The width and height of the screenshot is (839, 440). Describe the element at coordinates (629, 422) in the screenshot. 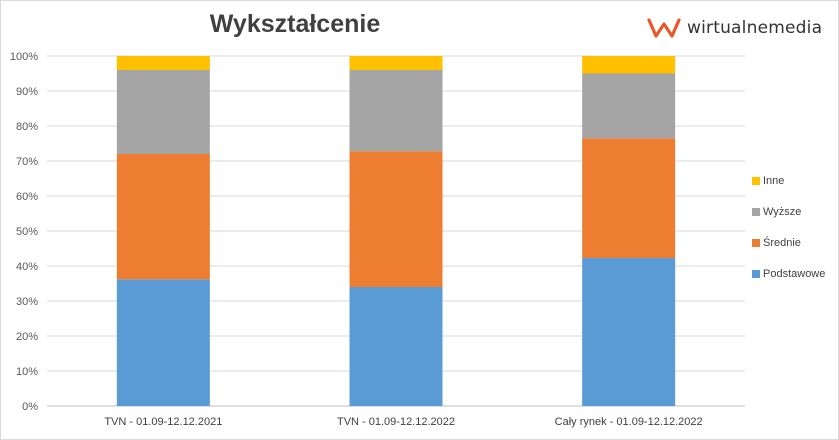

I see `x-tick-label: Cały rynek - 01.09-12.12.2022` at that location.